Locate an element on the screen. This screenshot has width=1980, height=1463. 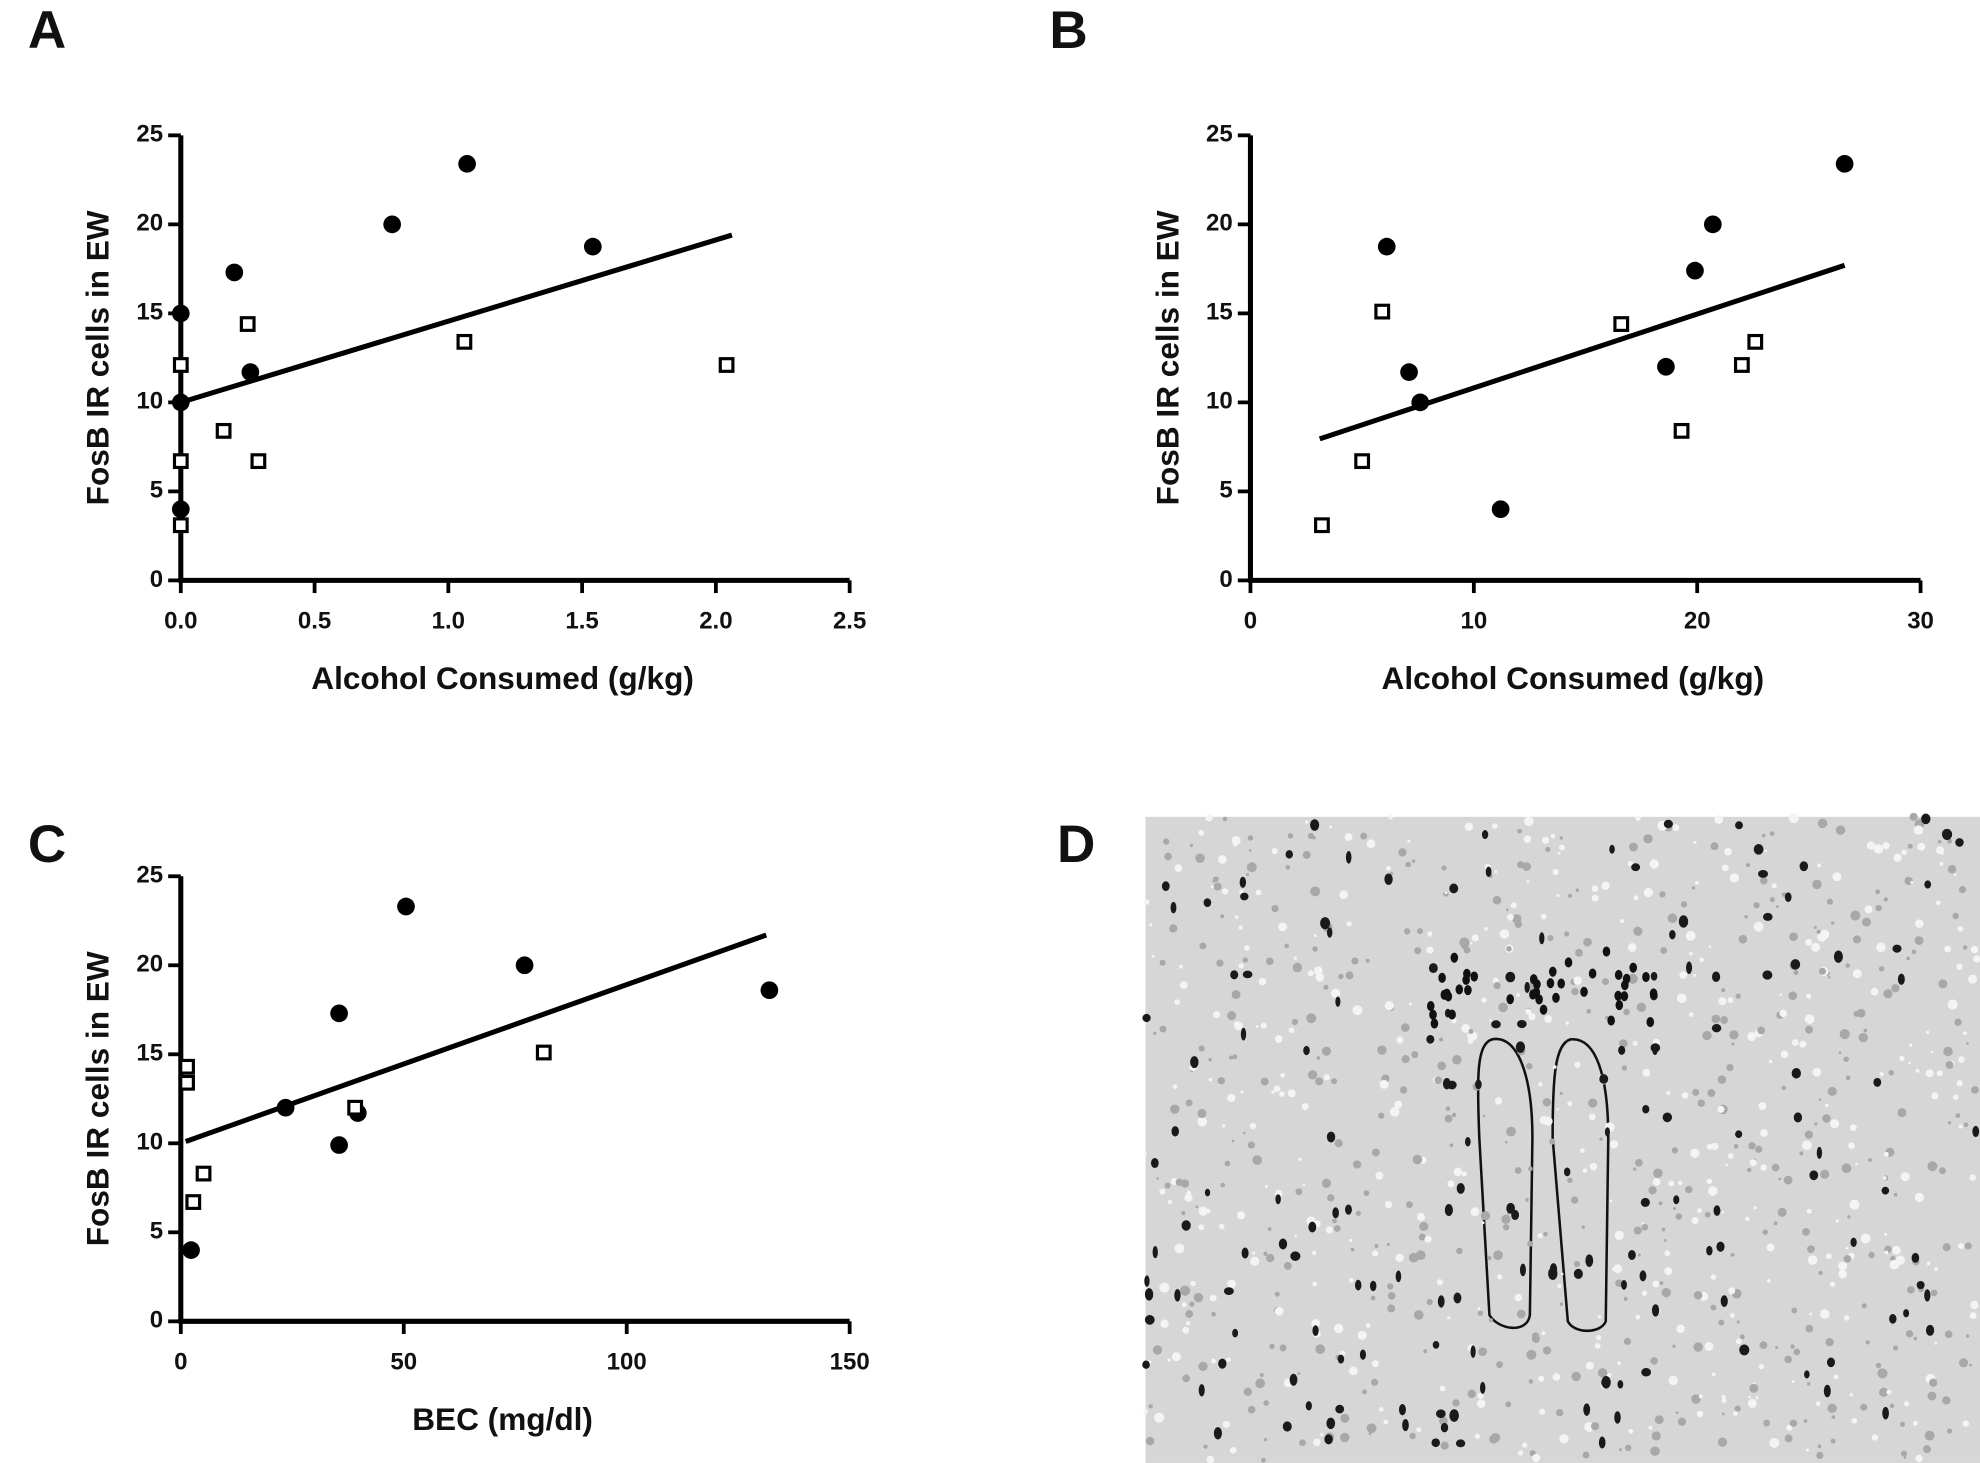
x-tick-label: 0.5 is located at coordinates (314, 620).